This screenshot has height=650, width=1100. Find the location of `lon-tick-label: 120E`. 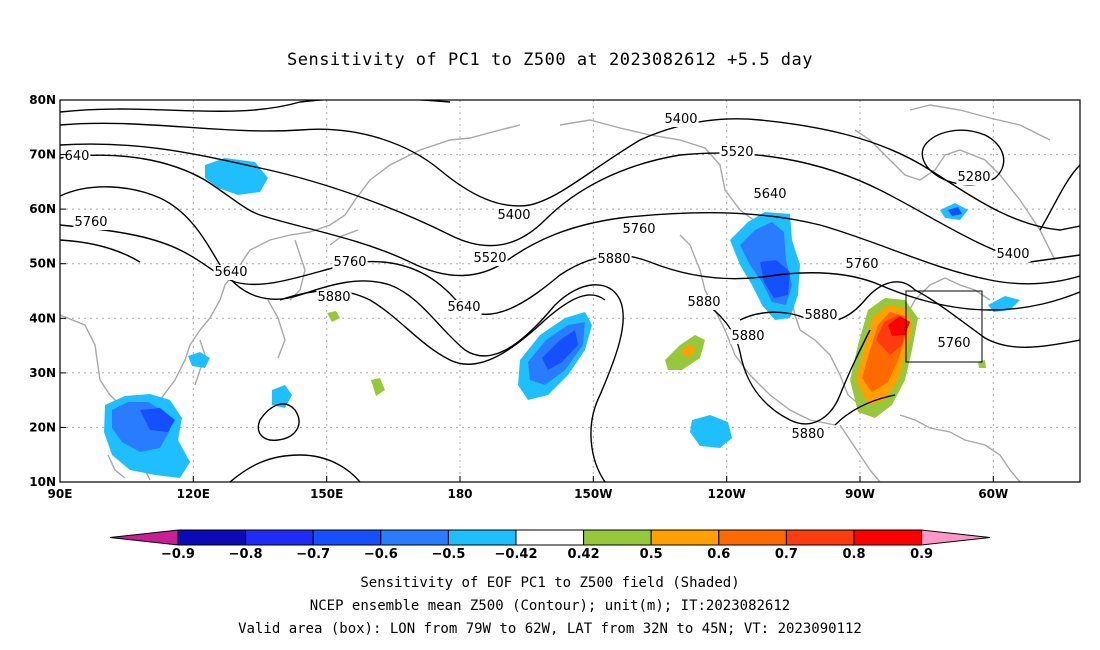

lon-tick-label: 120E is located at coordinates (193, 494).